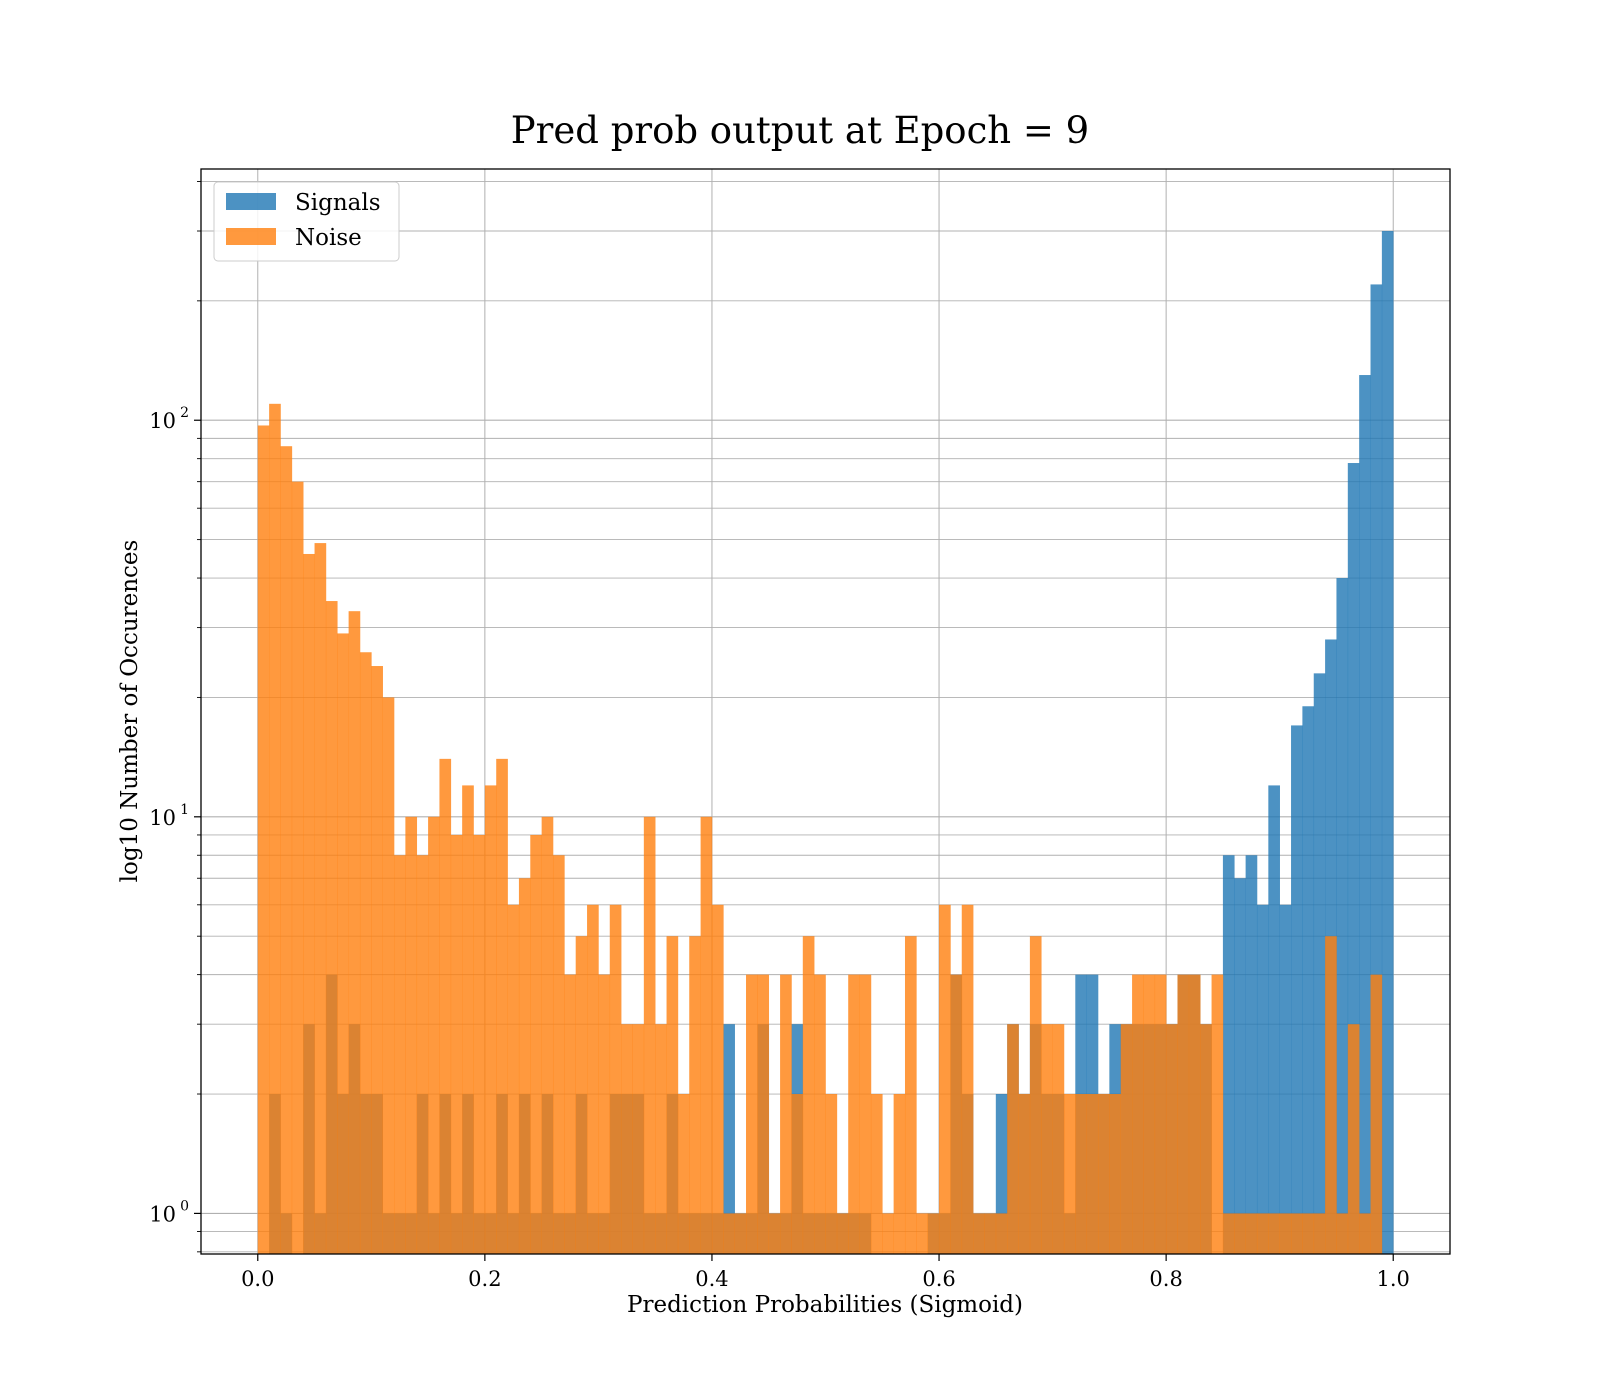  I want to click on x-tick-label-3: 0.6, so click(938, 1279).